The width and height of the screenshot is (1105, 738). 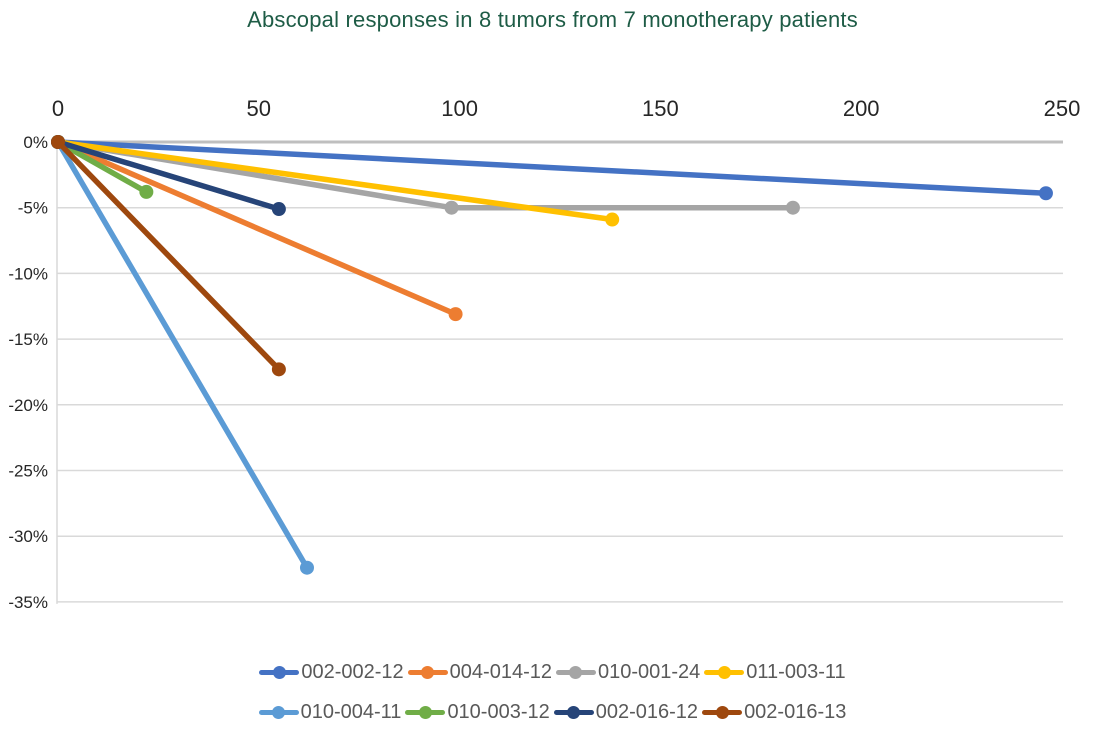 What do you see at coordinates (647, 711) in the screenshot?
I see `legend-label: 002-016-12` at bounding box center [647, 711].